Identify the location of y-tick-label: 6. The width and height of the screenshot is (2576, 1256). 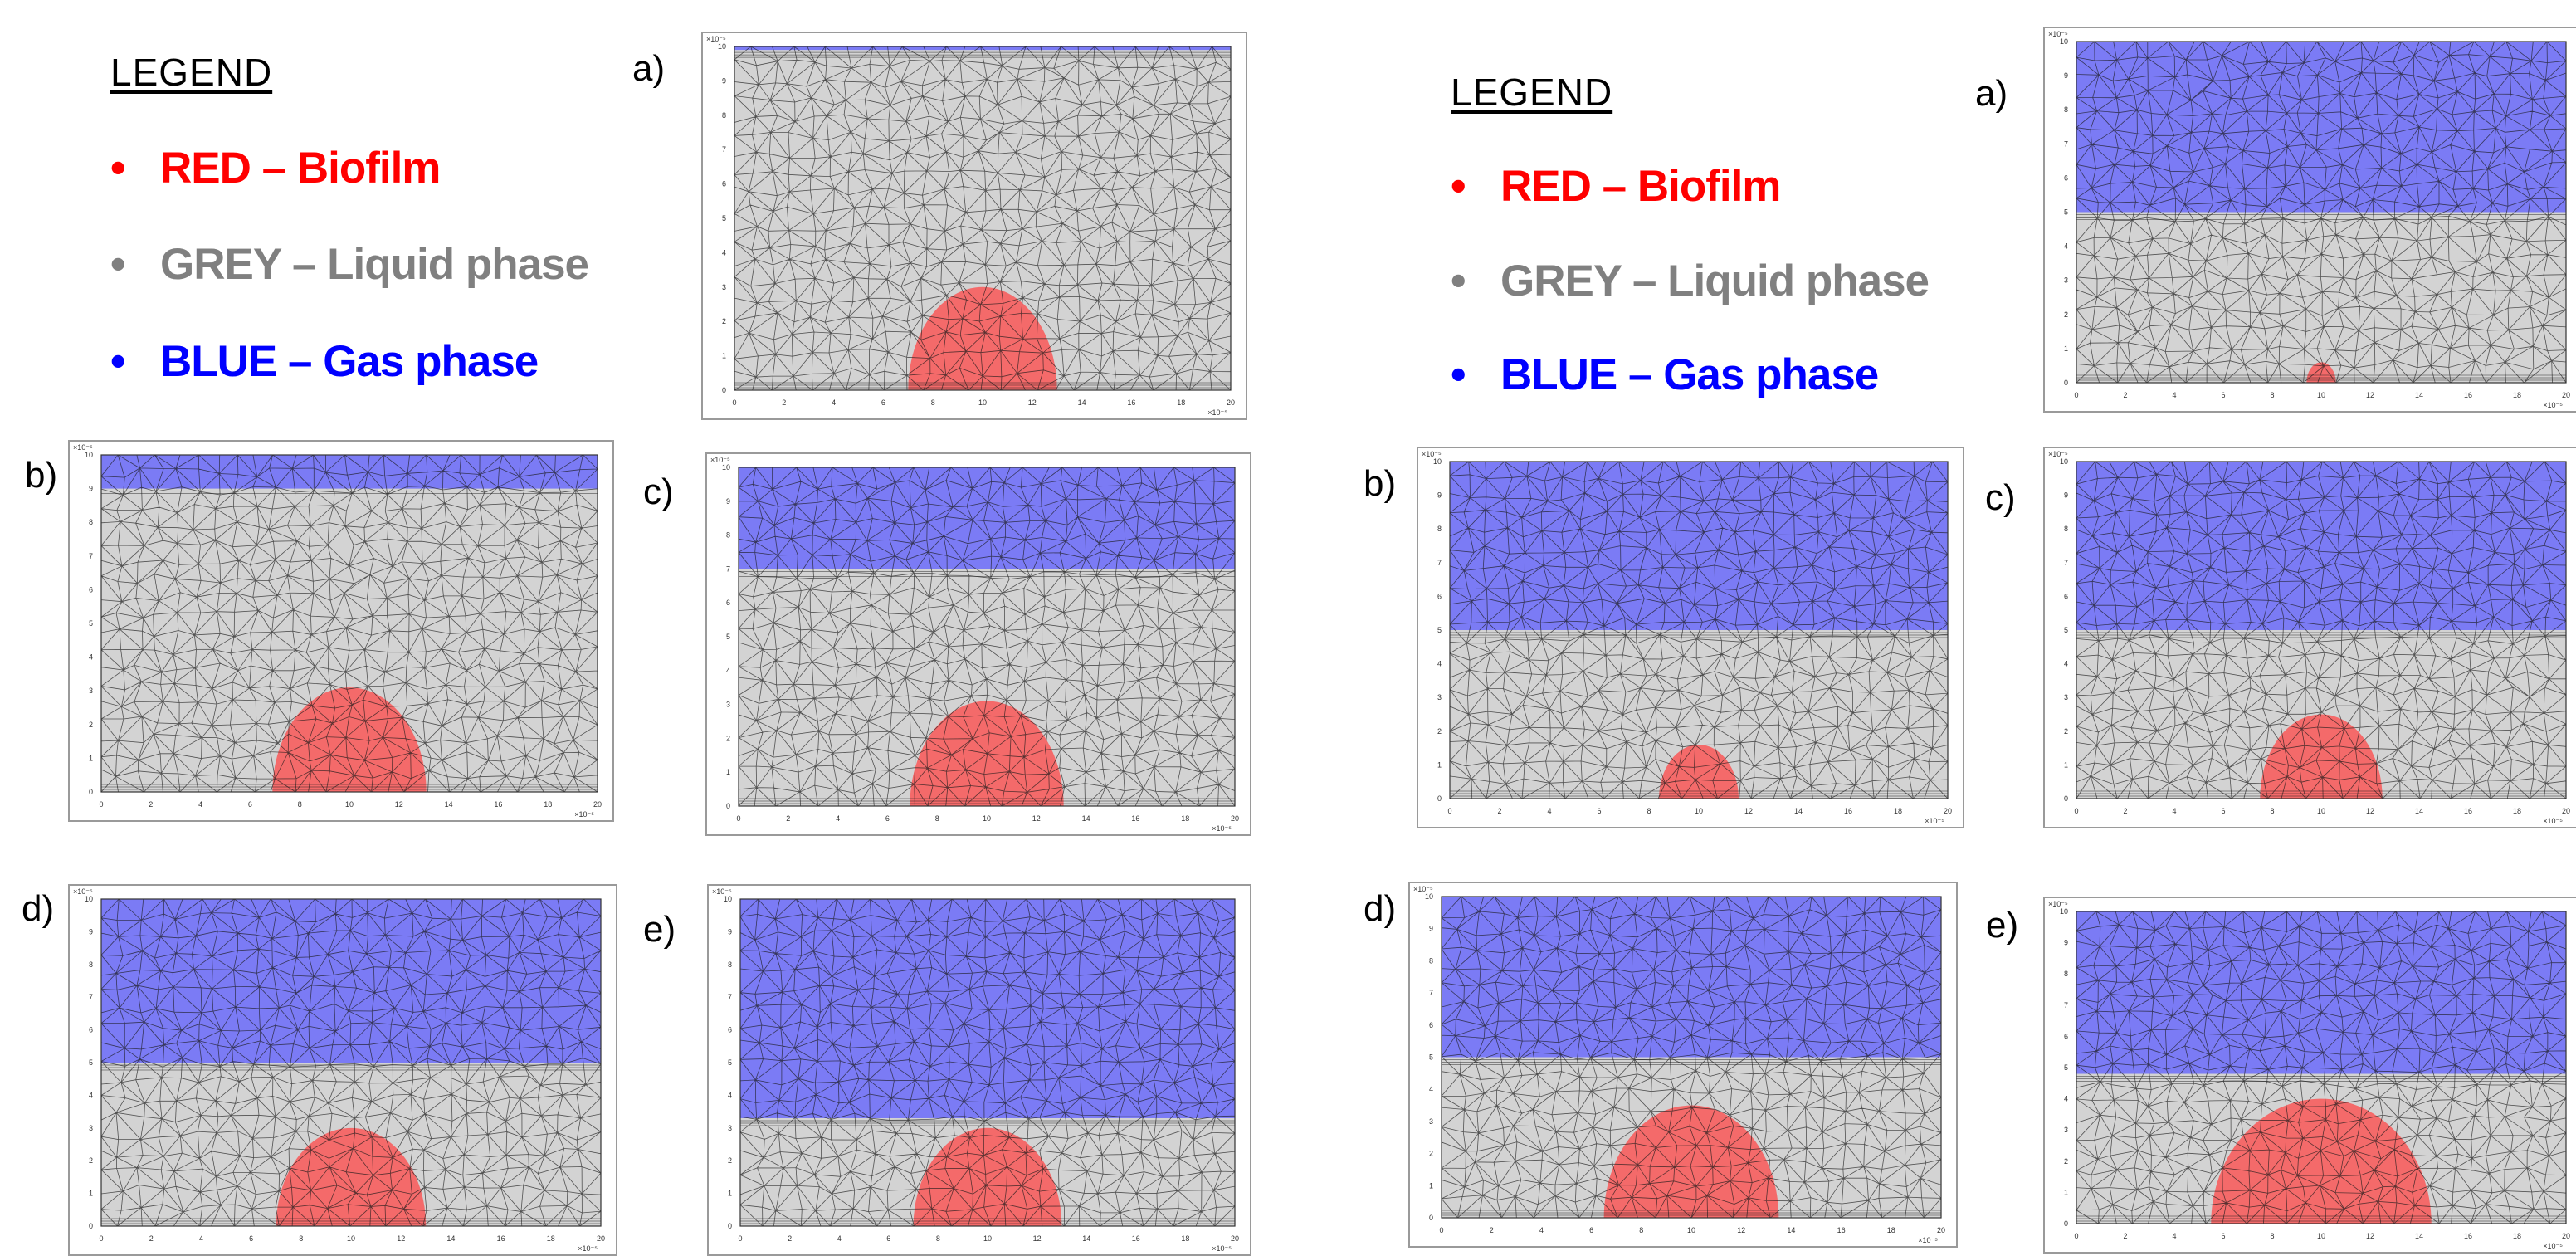
(1439, 596).